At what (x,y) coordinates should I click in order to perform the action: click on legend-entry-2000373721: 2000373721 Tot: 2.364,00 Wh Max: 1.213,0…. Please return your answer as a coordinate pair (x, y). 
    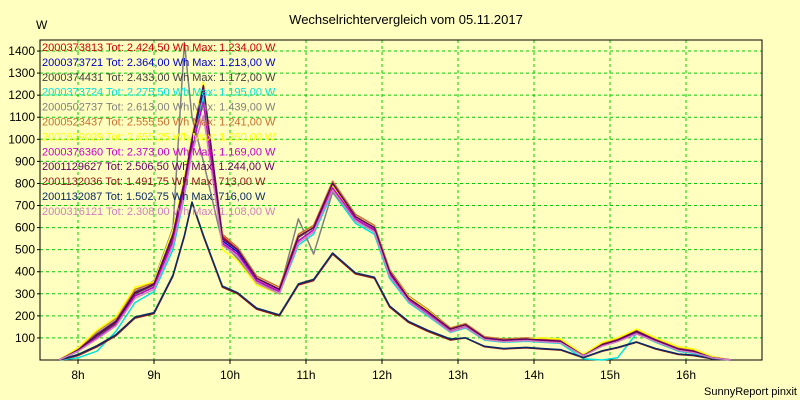
    Looking at the image, I should click on (159, 63).